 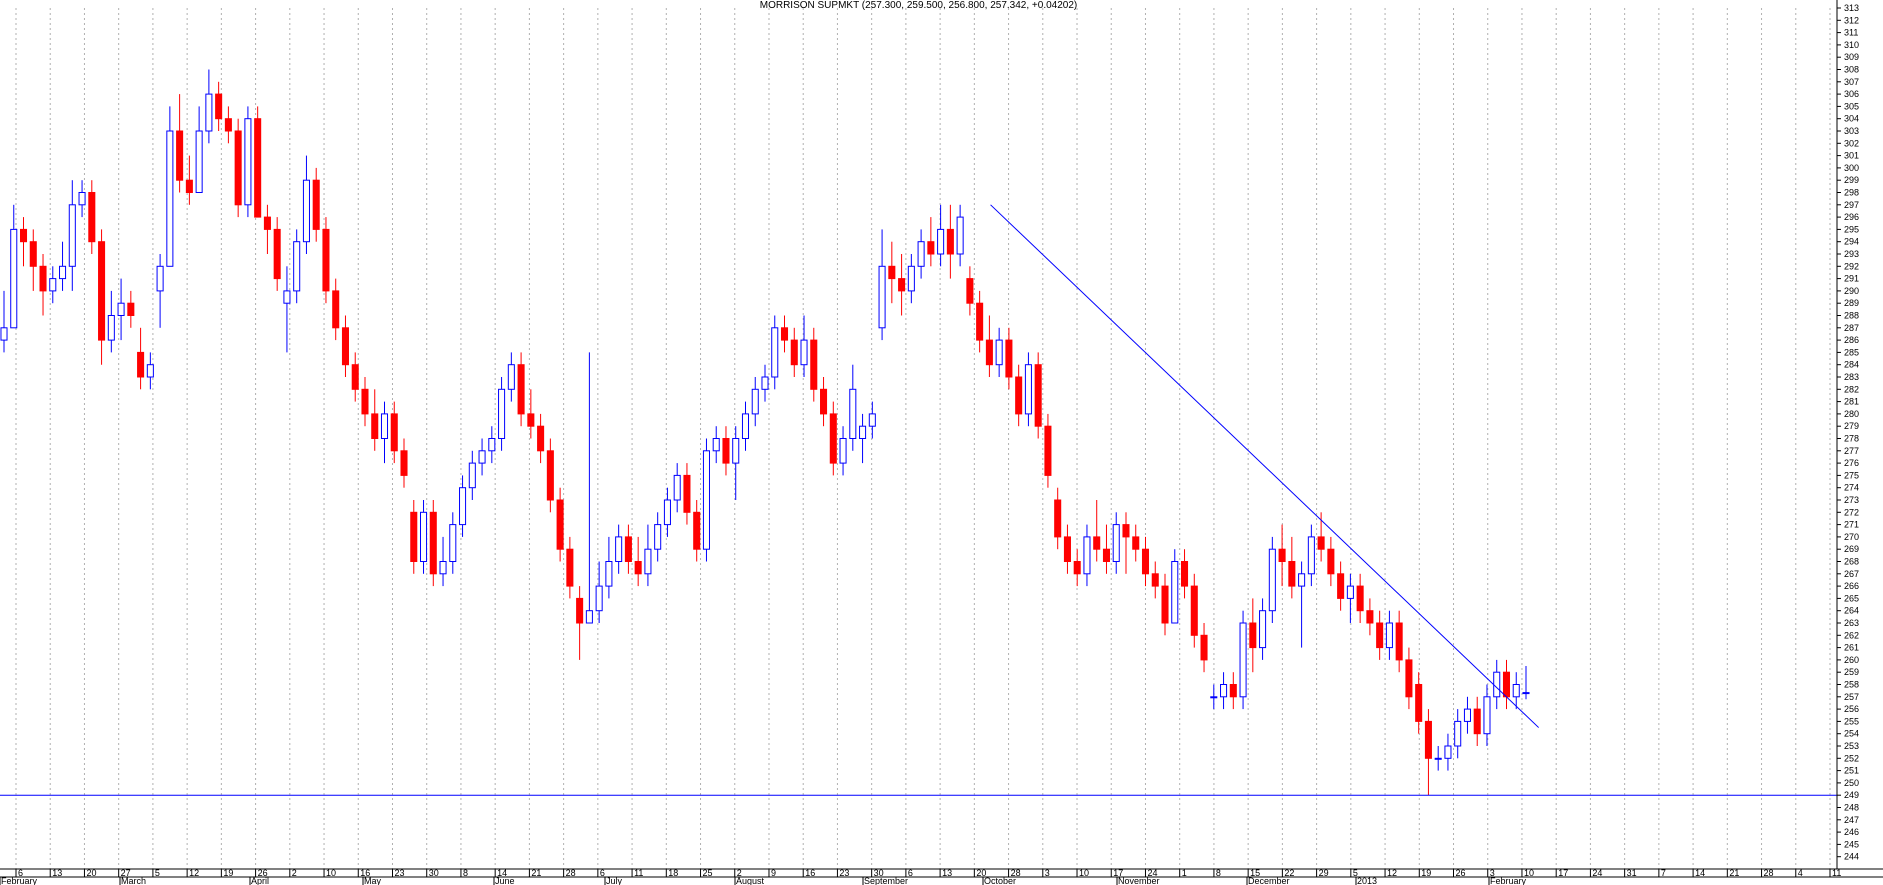 I want to click on x-tick-label: 13, so click(x=947, y=873).